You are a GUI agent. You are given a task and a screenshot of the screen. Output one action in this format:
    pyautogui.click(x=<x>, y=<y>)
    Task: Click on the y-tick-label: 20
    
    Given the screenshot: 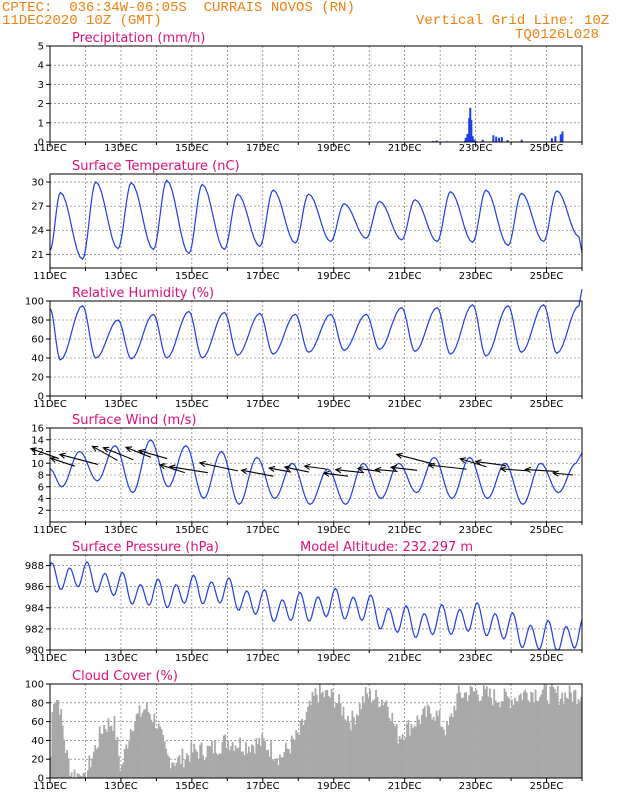 What is the action you would take?
    pyautogui.click(x=37, y=378)
    